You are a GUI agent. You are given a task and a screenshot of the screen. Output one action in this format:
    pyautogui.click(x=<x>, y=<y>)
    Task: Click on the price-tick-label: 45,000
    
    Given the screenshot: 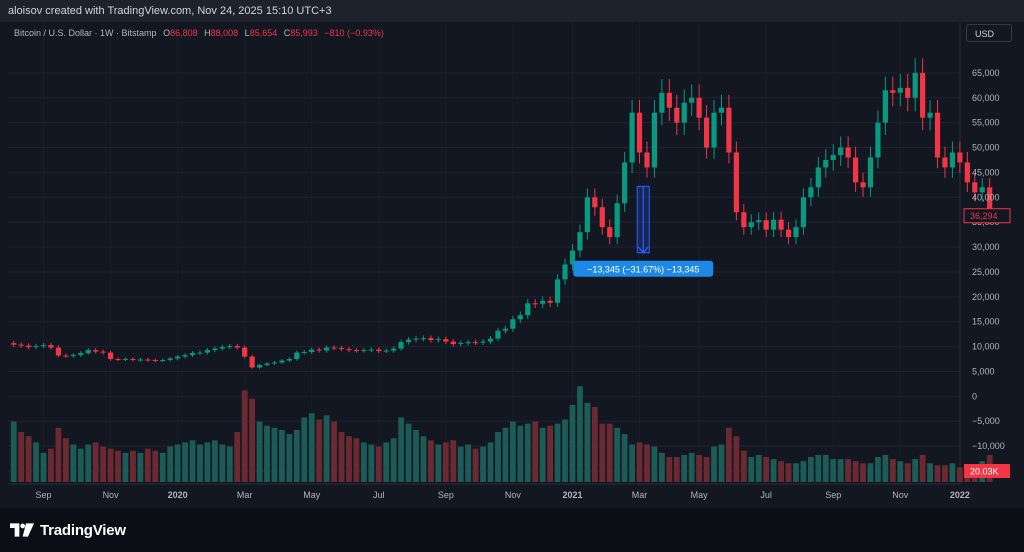 What is the action you would take?
    pyautogui.click(x=986, y=172)
    